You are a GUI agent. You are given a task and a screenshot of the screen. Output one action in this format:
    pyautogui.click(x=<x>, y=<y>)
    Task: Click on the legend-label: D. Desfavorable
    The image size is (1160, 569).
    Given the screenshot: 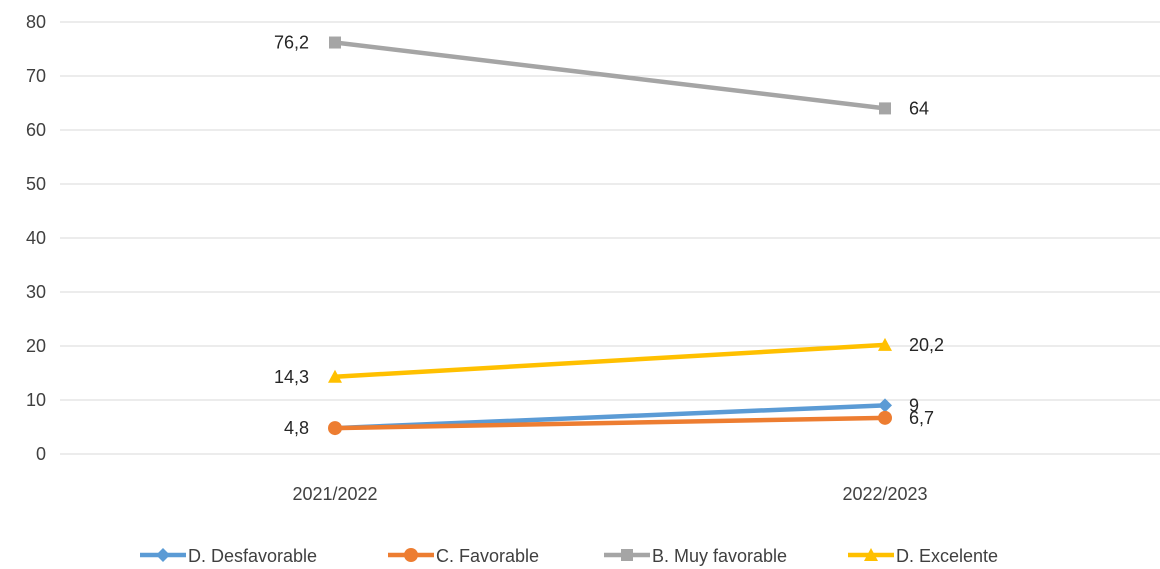 What is the action you would take?
    pyautogui.click(x=252, y=556)
    